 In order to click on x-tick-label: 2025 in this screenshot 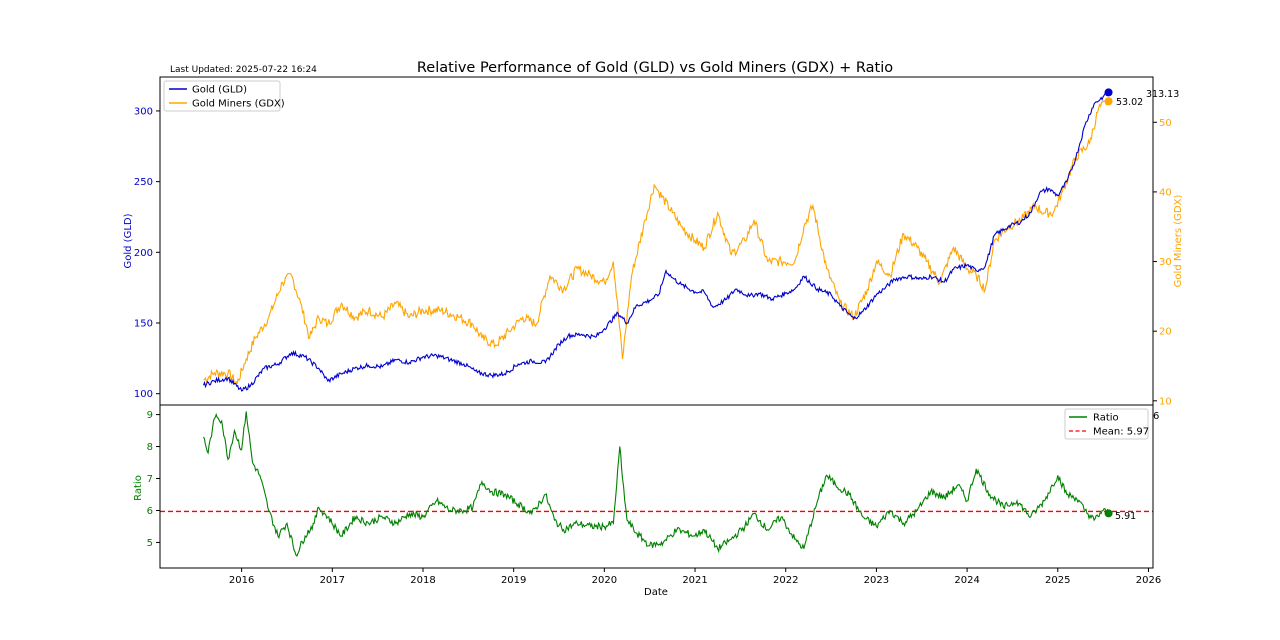, I will do `click(1057, 580)`.